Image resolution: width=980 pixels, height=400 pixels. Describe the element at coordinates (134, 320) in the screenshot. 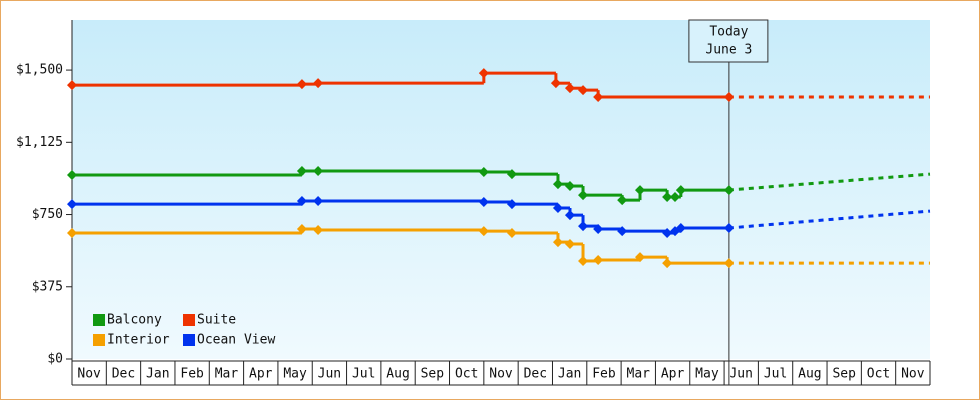

I see `legend-label: Balcony` at that location.